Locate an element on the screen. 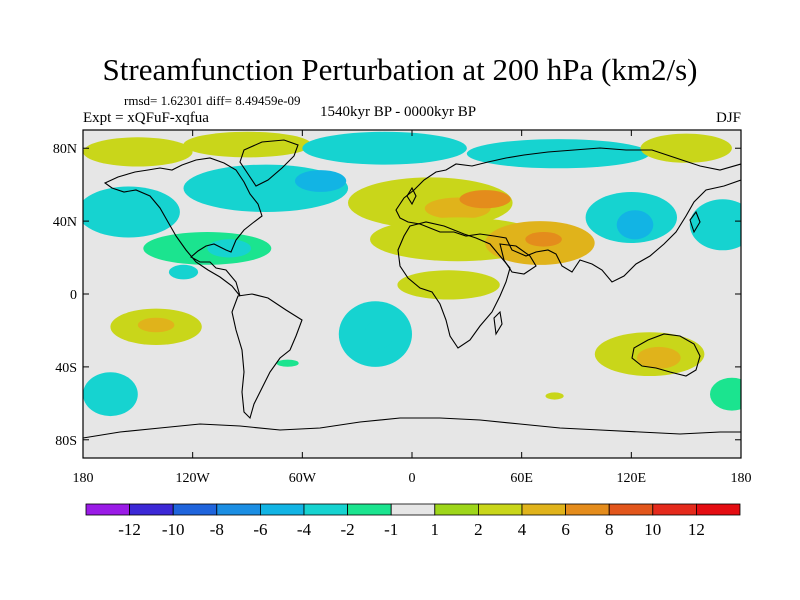  coastline-arabia is located at coordinates (518, 259).